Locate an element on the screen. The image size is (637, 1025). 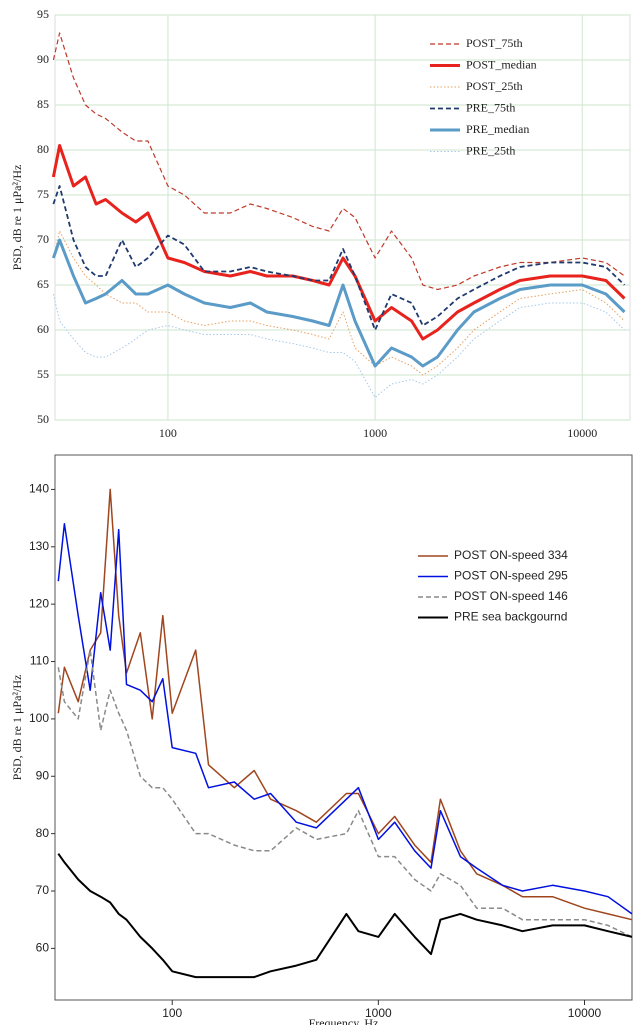
legend-label: PRE_25th is located at coordinates (490, 150).